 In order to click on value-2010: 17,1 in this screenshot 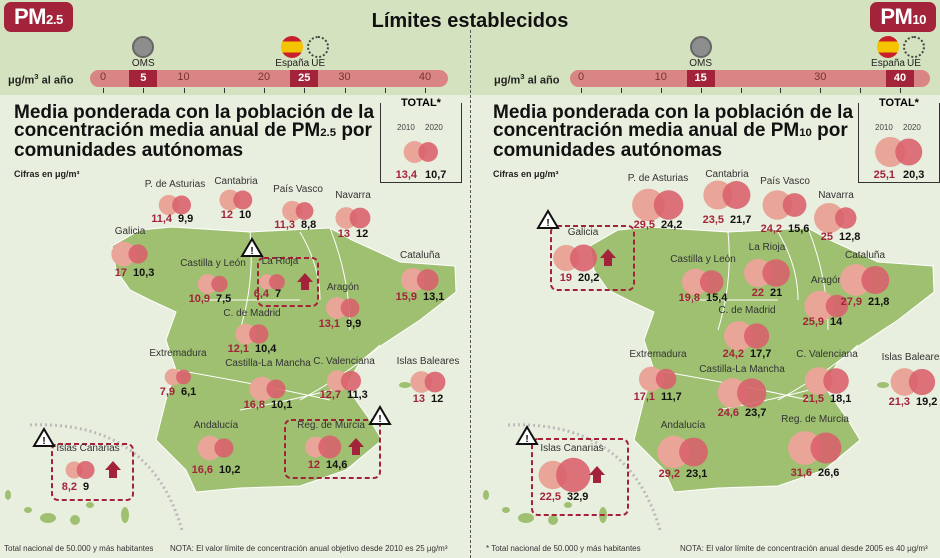, I will do `click(644, 397)`.